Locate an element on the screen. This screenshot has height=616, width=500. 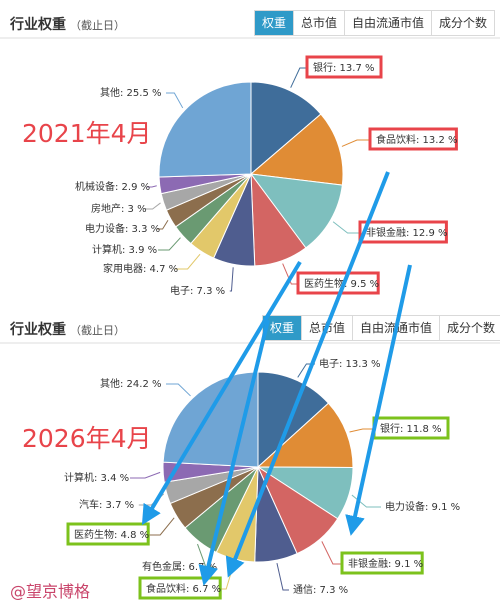
slice-label: 电子: 13.3 % is located at coordinates (350, 363).